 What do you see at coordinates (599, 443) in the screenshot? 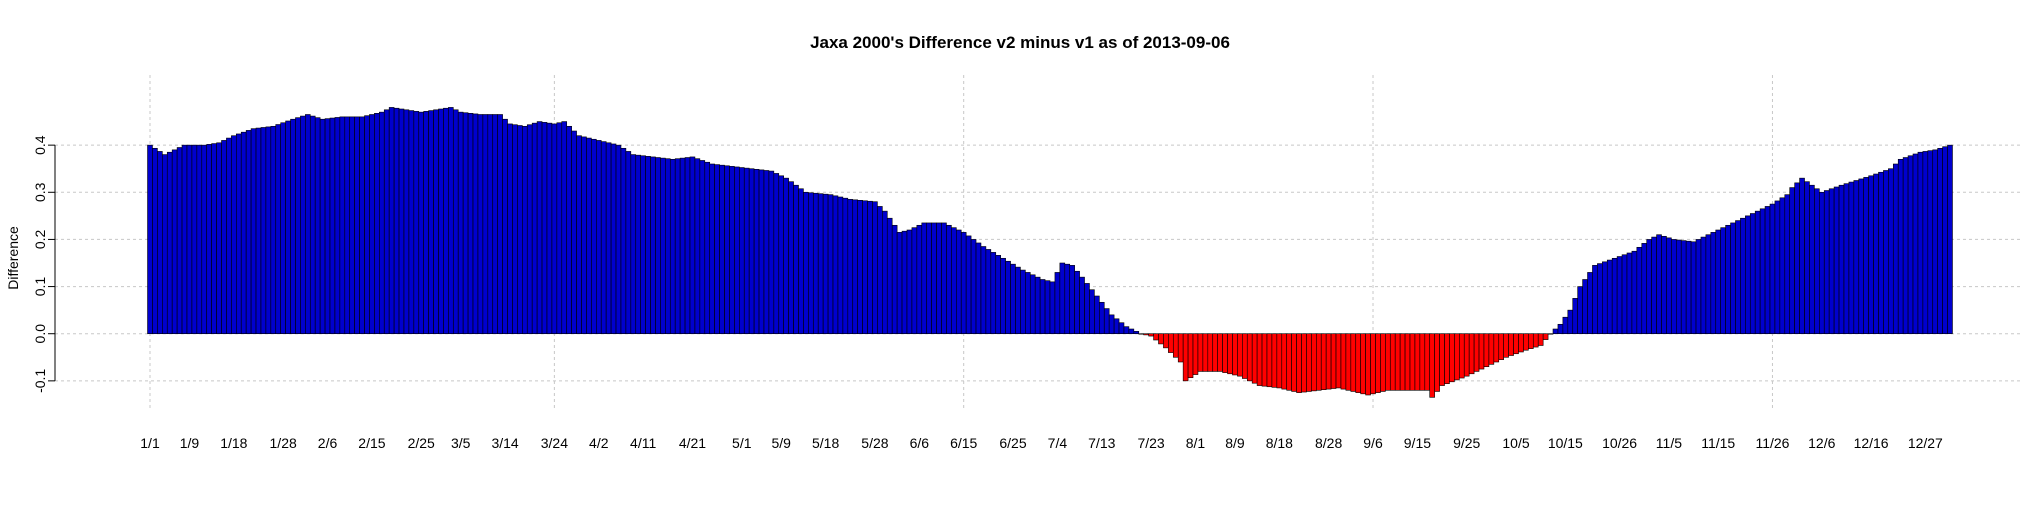
I see `x-tick-label: 4/2` at bounding box center [599, 443].